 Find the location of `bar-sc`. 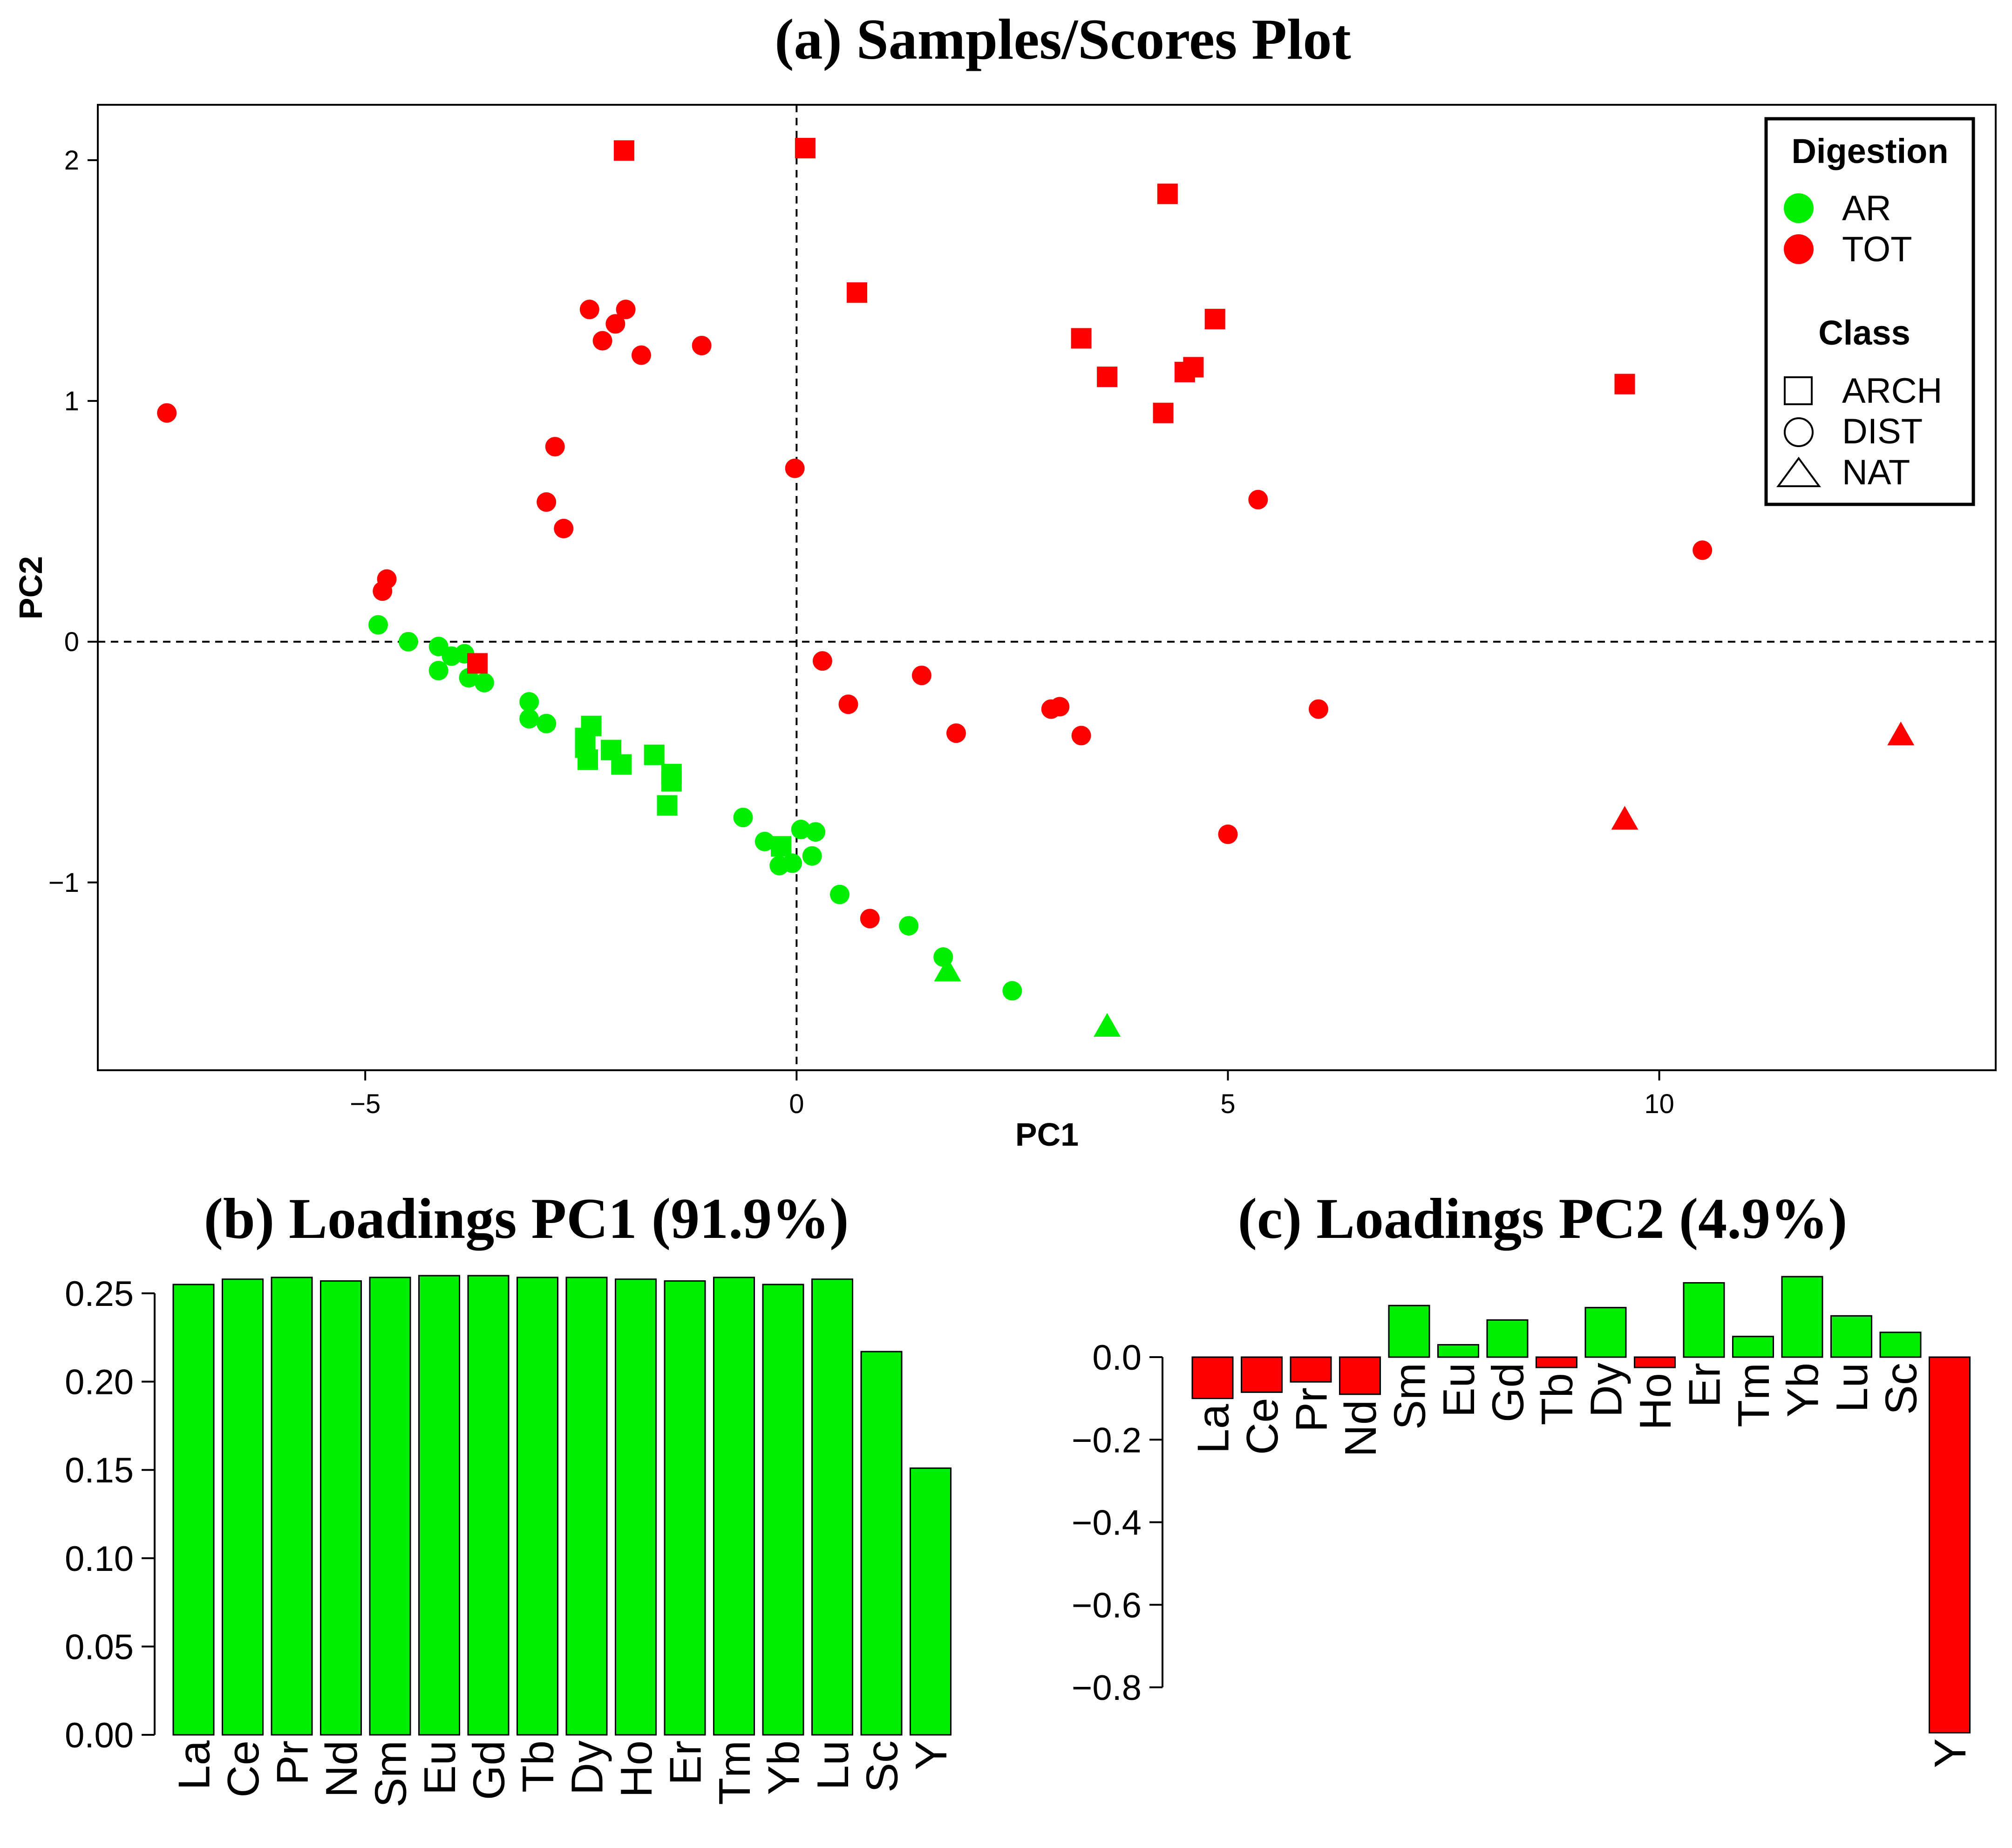

bar-sc is located at coordinates (881, 1543).